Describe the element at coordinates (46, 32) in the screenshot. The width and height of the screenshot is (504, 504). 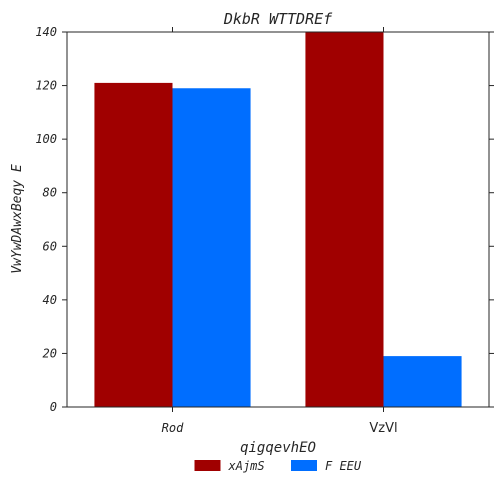
I see `y-tick-label: 140` at that location.